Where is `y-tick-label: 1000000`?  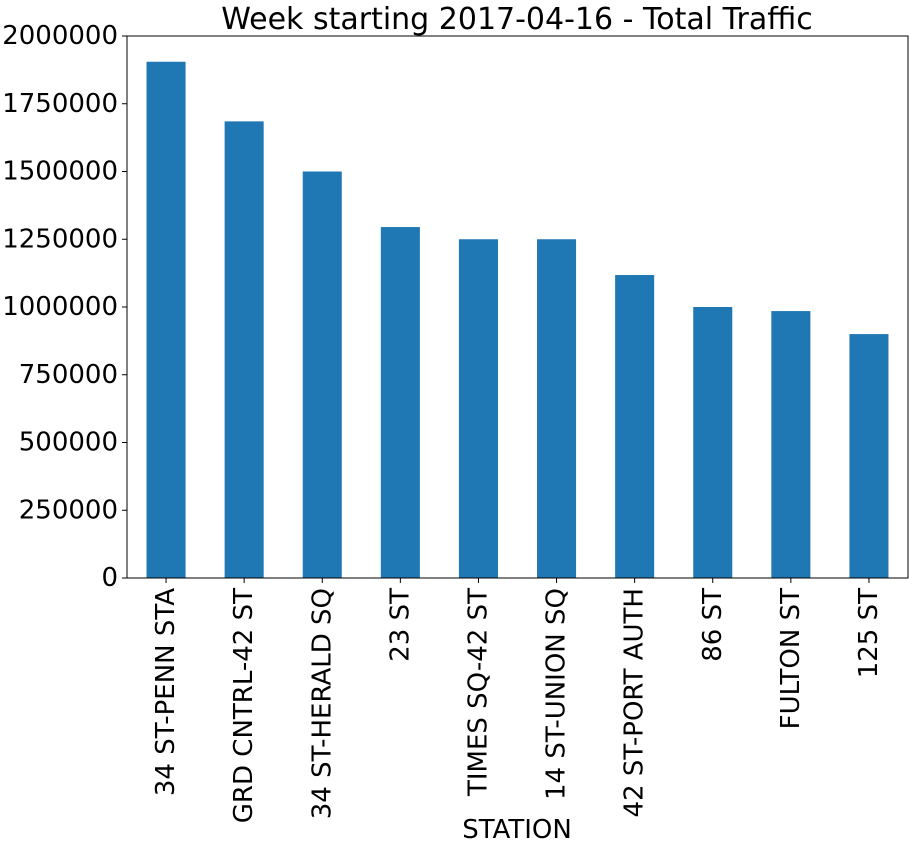 y-tick-label: 1000000 is located at coordinates (60, 307).